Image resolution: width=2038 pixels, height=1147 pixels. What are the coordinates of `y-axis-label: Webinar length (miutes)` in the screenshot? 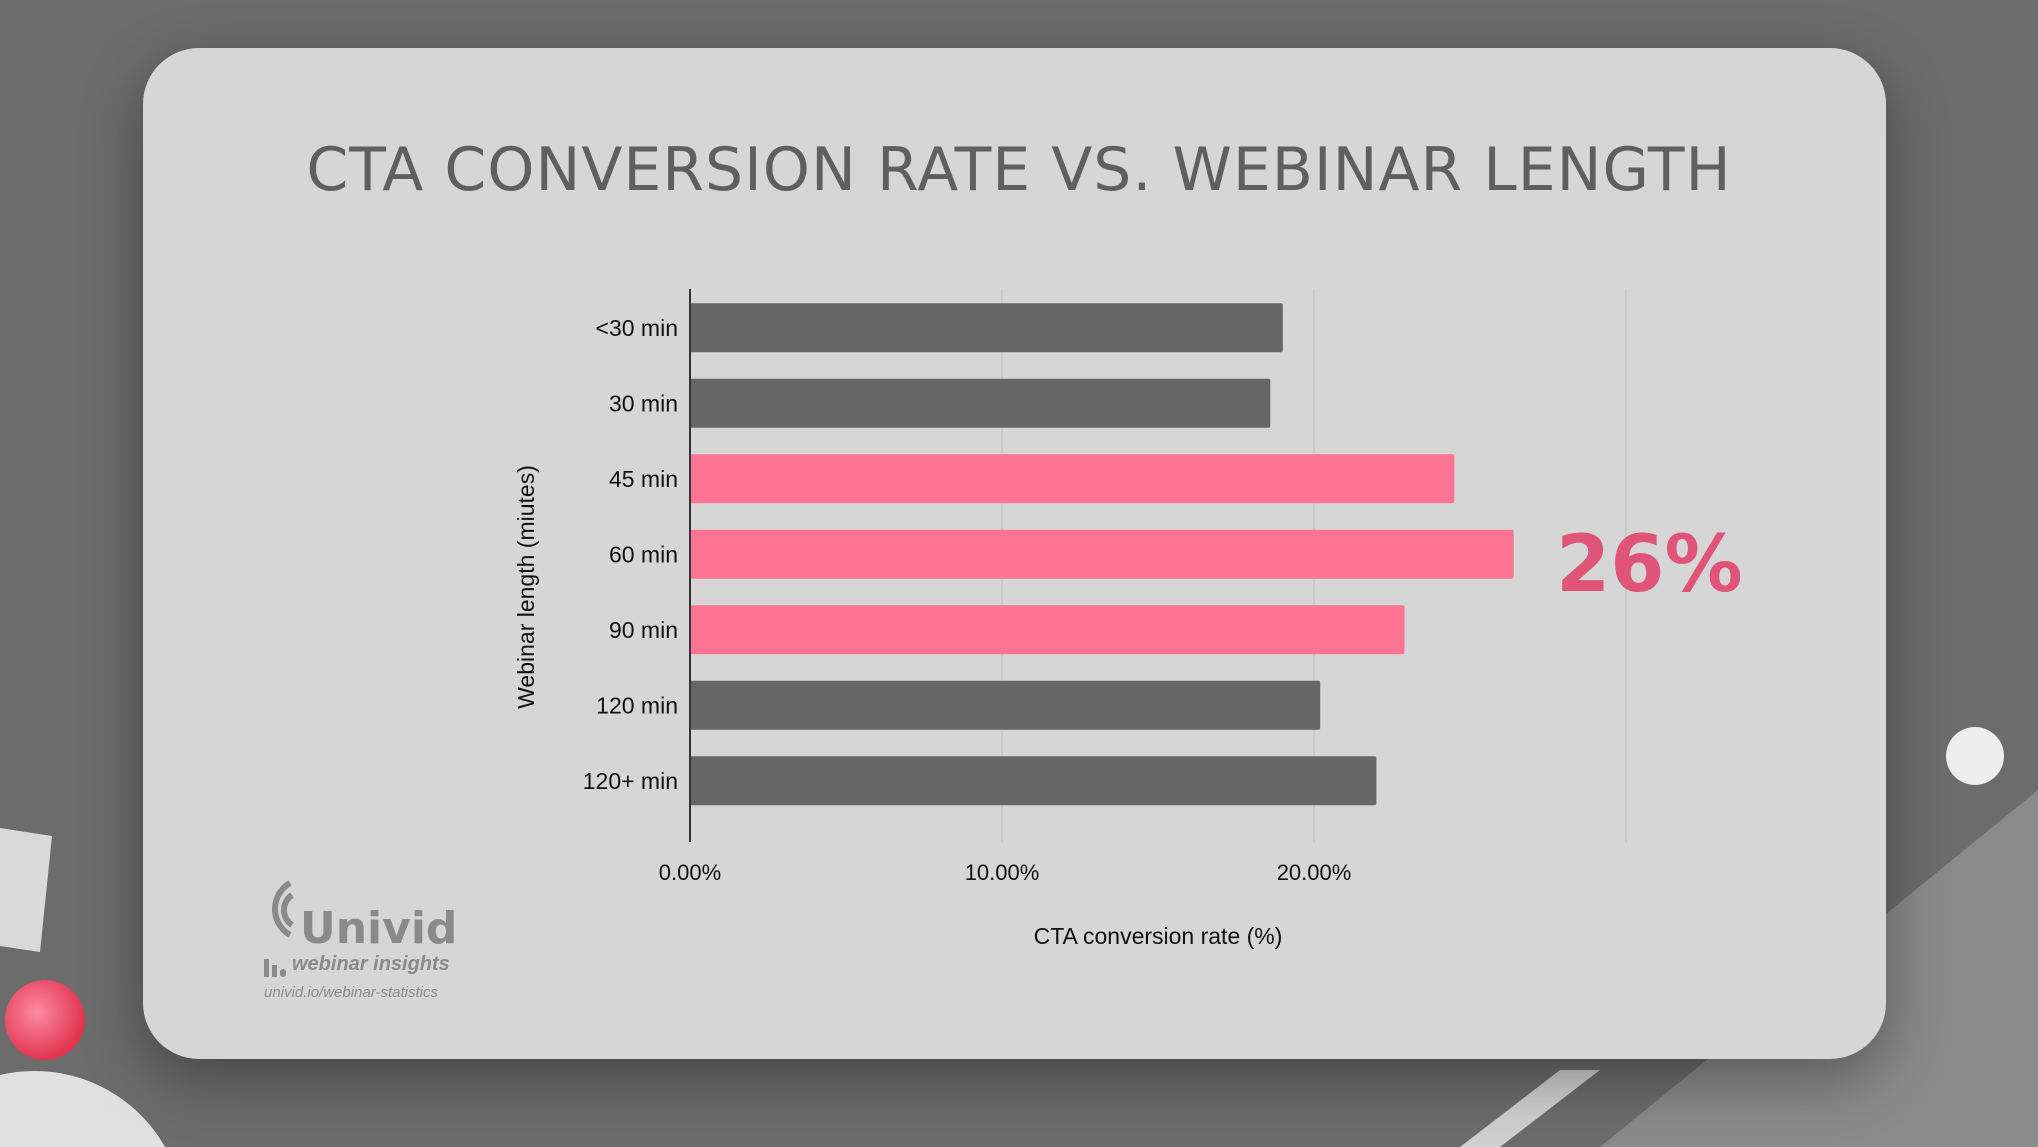 It's located at (526, 587).